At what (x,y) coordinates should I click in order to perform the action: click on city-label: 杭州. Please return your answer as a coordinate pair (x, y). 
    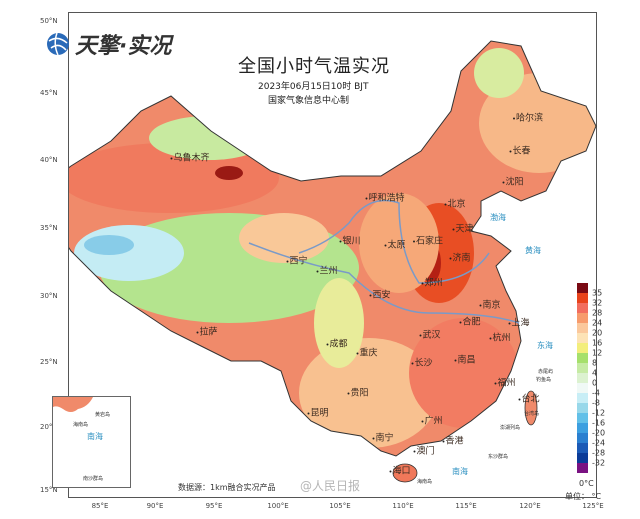
    Looking at the image, I should click on (499, 337).